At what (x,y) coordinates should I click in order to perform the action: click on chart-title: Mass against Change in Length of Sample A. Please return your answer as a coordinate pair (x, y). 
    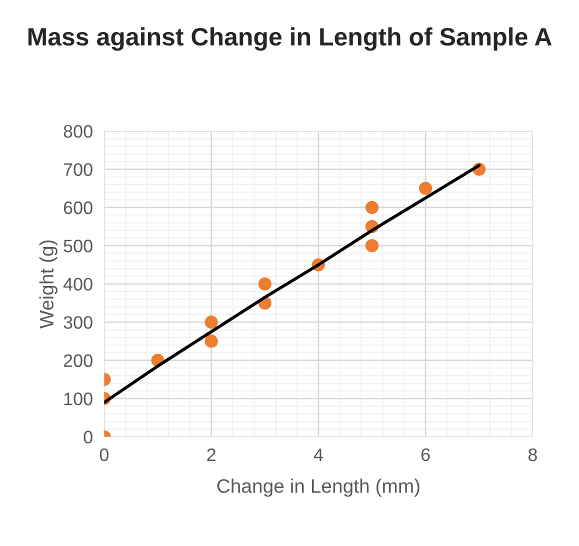
    Looking at the image, I should click on (290, 39).